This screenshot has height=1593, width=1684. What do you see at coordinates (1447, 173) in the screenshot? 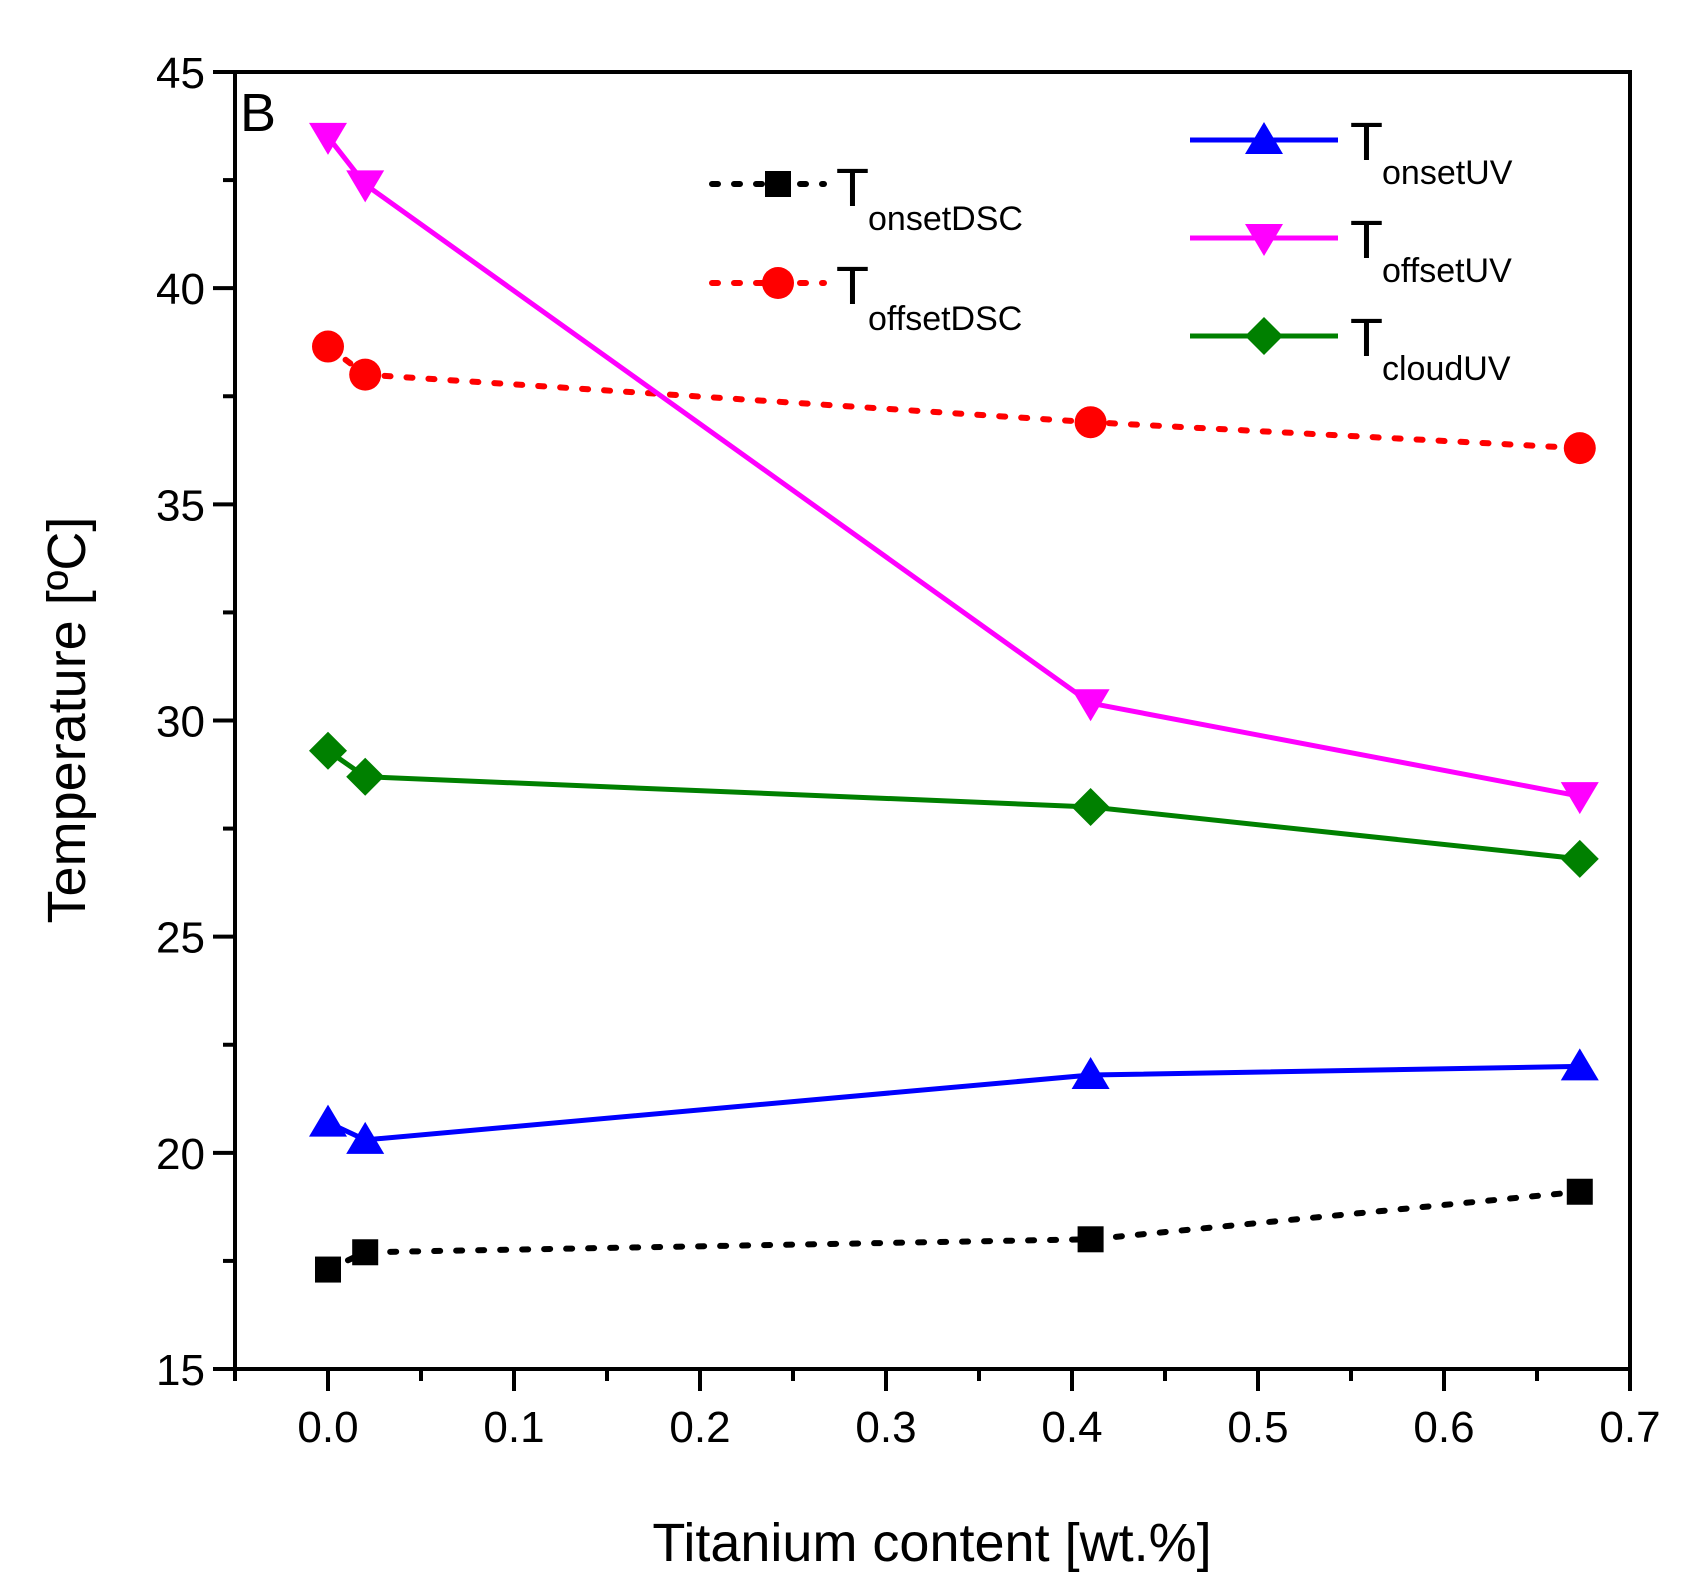
I see `legend-label-sub: onsetUV` at bounding box center [1447, 173].